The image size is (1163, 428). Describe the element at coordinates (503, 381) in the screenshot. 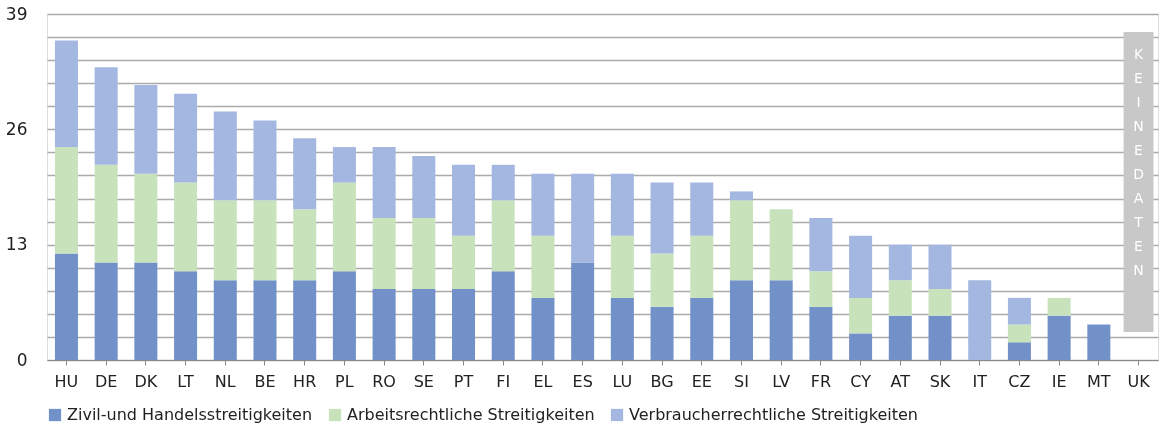

I see `x-tick-label: FI` at that location.